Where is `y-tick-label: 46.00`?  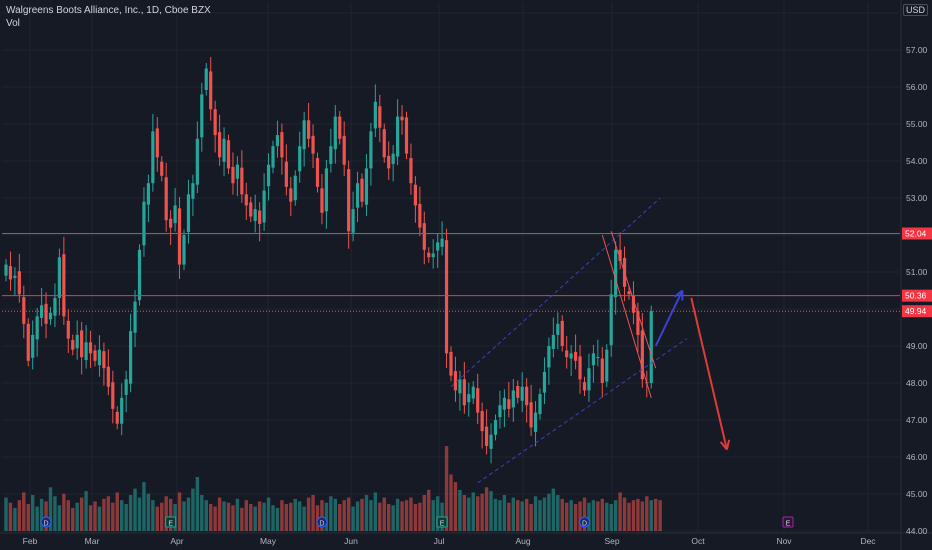 y-tick-label: 46.00 is located at coordinates (917, 457).